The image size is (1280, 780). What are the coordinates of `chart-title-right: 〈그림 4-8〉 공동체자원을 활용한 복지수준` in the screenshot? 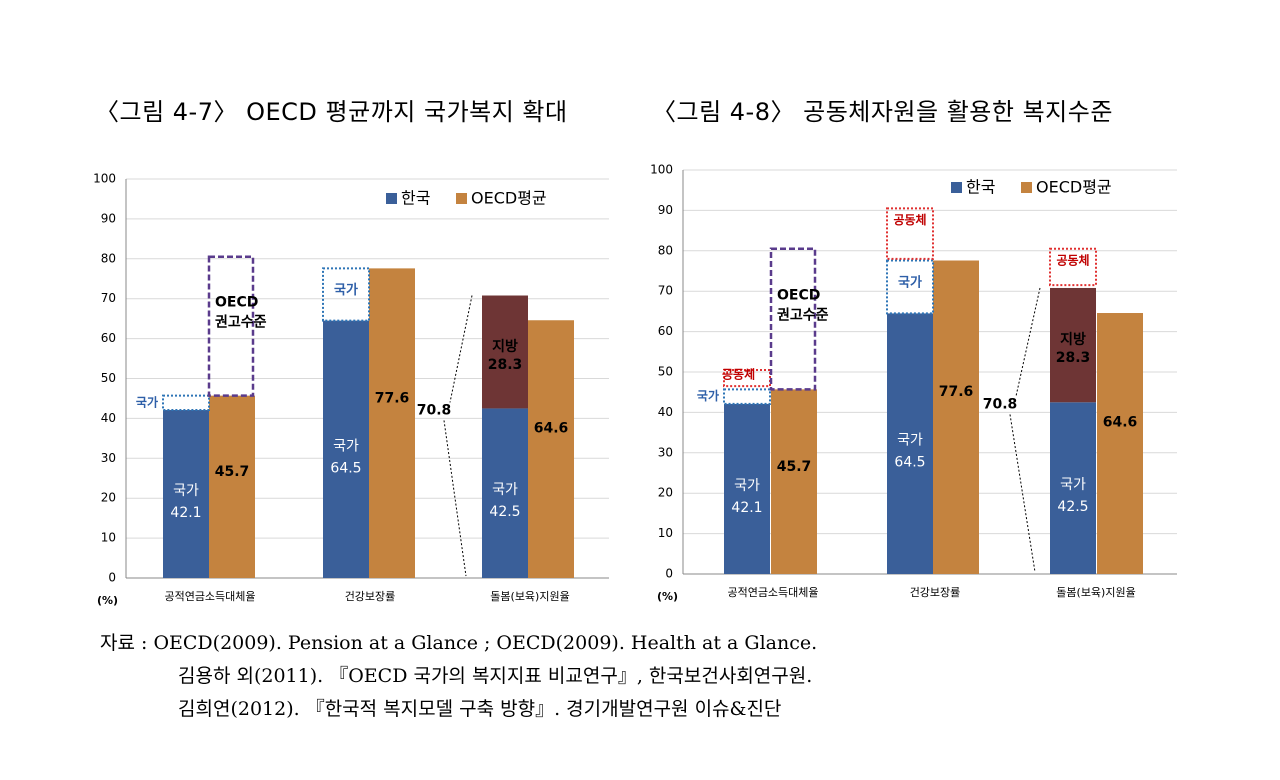 It's located at (882, 112).